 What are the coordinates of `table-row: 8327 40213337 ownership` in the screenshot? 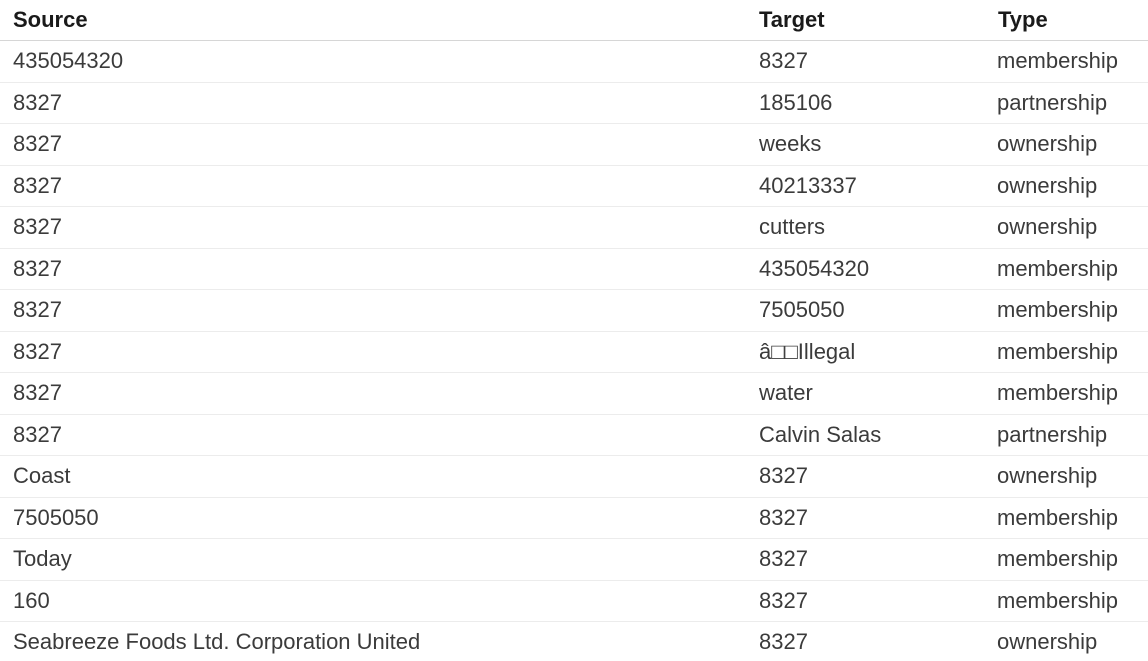 It's located at (574, 186).